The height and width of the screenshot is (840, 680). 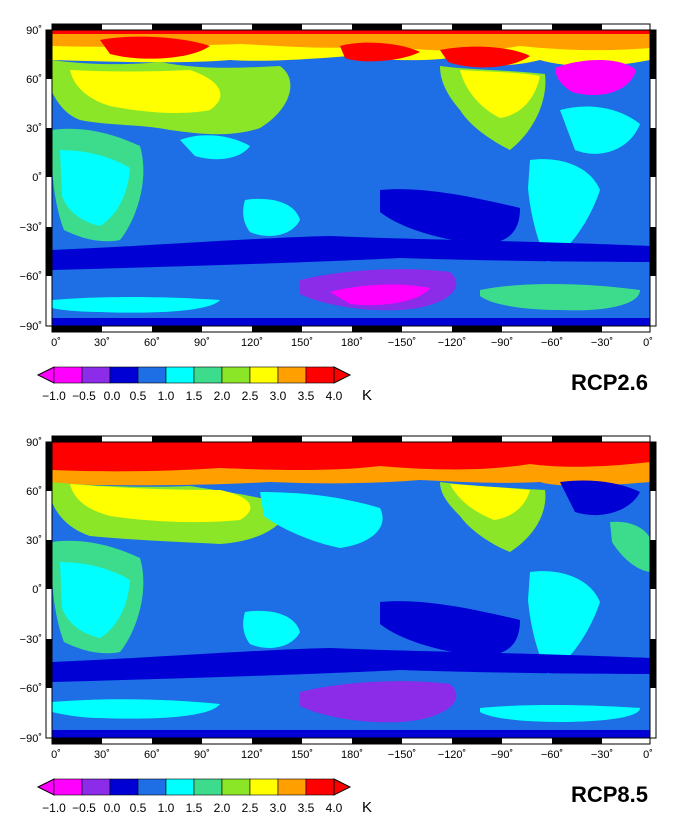 I want to click on y-tick-label: 30˚, so click(x=34, y=541).